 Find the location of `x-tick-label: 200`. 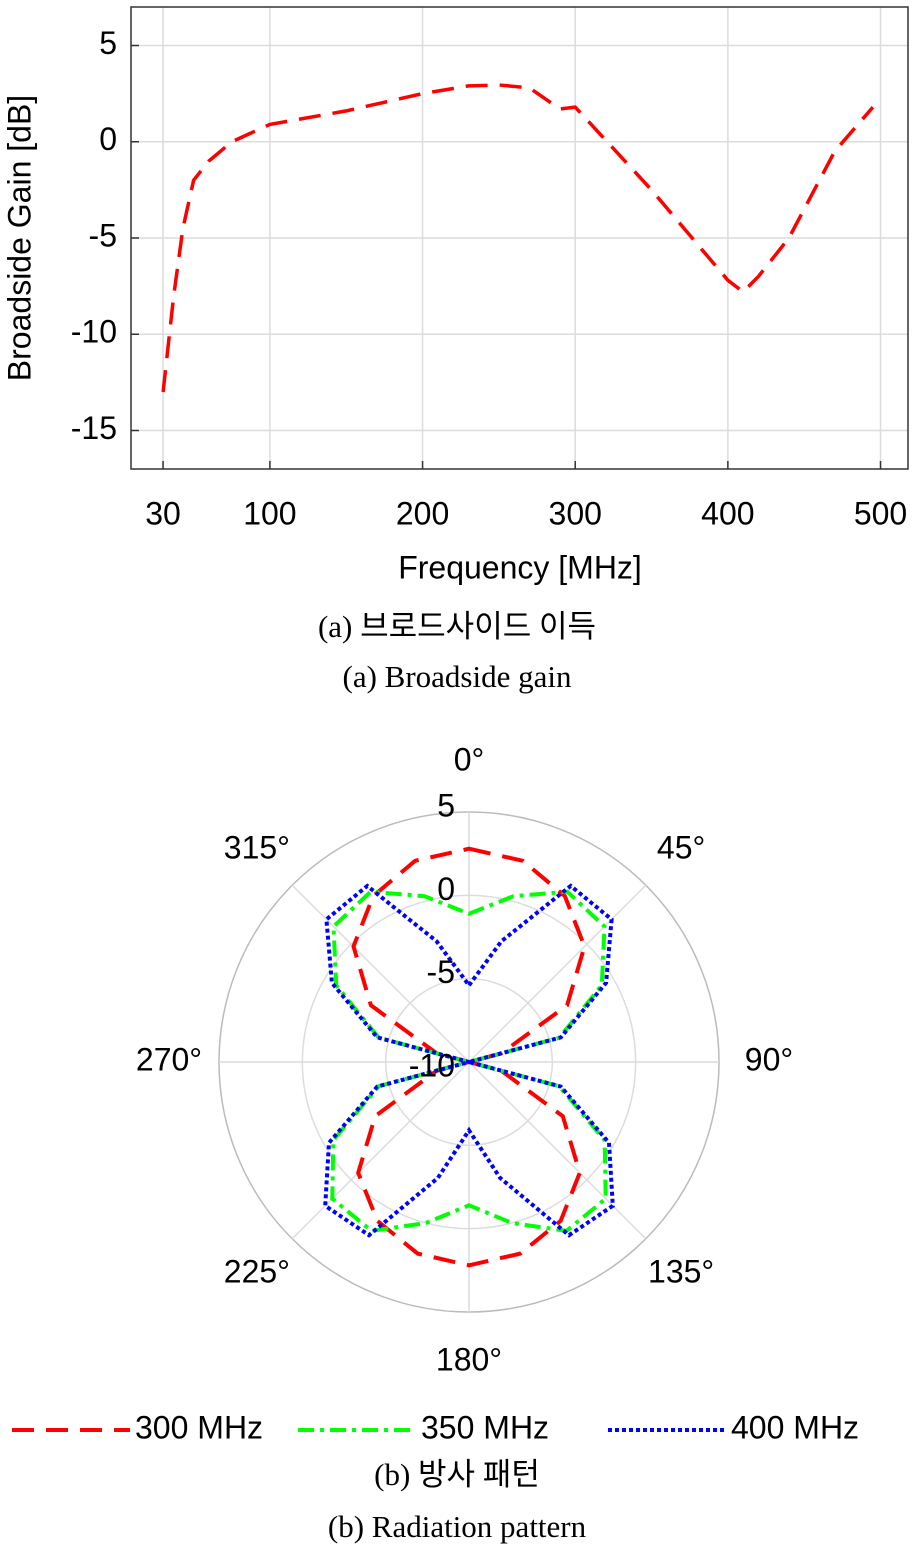

x-tick-label: 200 is located at coordinates (422, 513).